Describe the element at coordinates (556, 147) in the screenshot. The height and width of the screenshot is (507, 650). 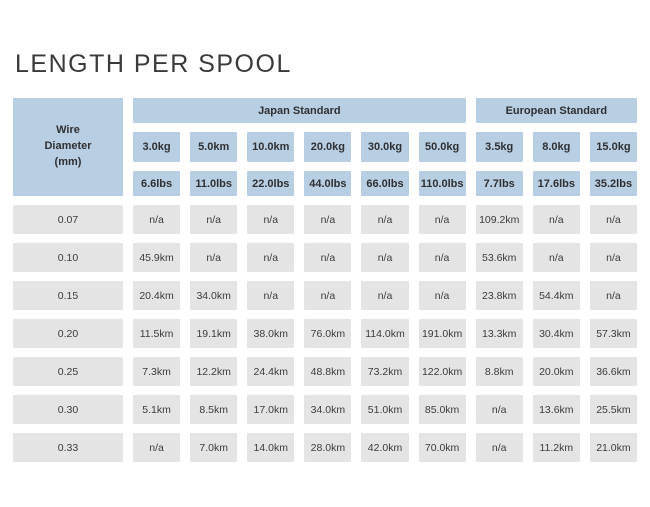
I see `weight-kg-header: 8.0kg` at that location.